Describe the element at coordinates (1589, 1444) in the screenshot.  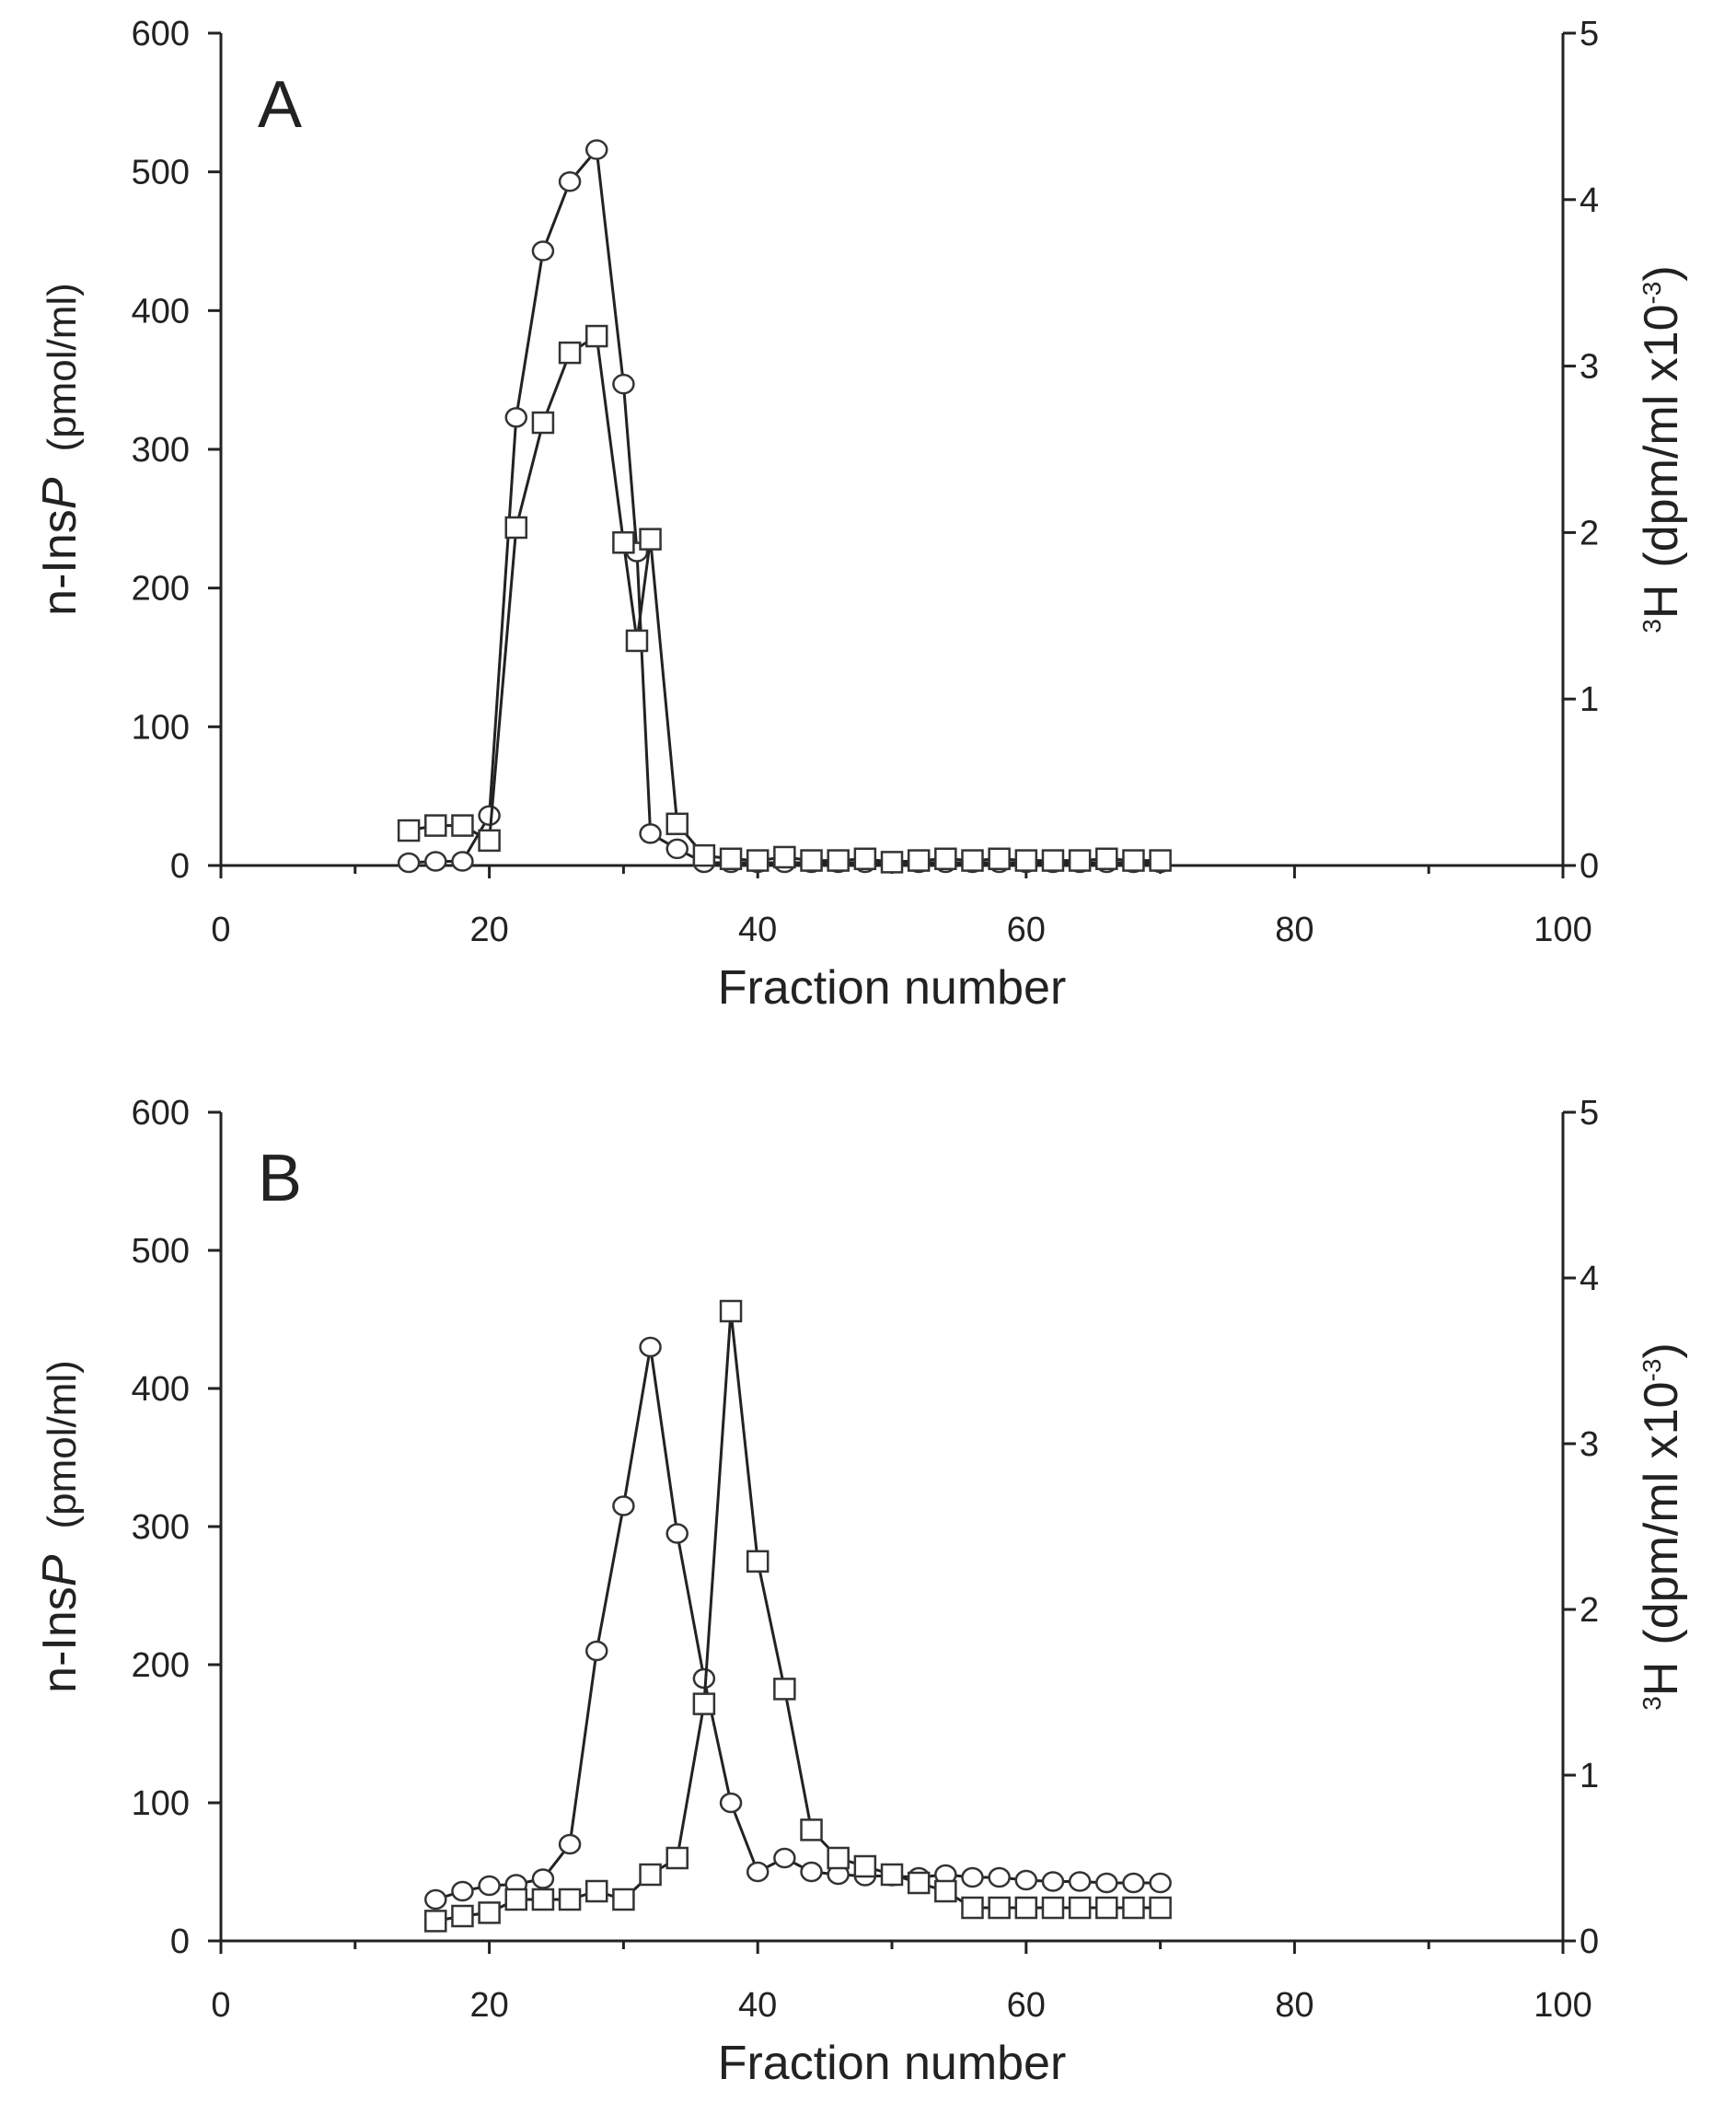
I see `panel-b-right-tick-label: 3` at that location.